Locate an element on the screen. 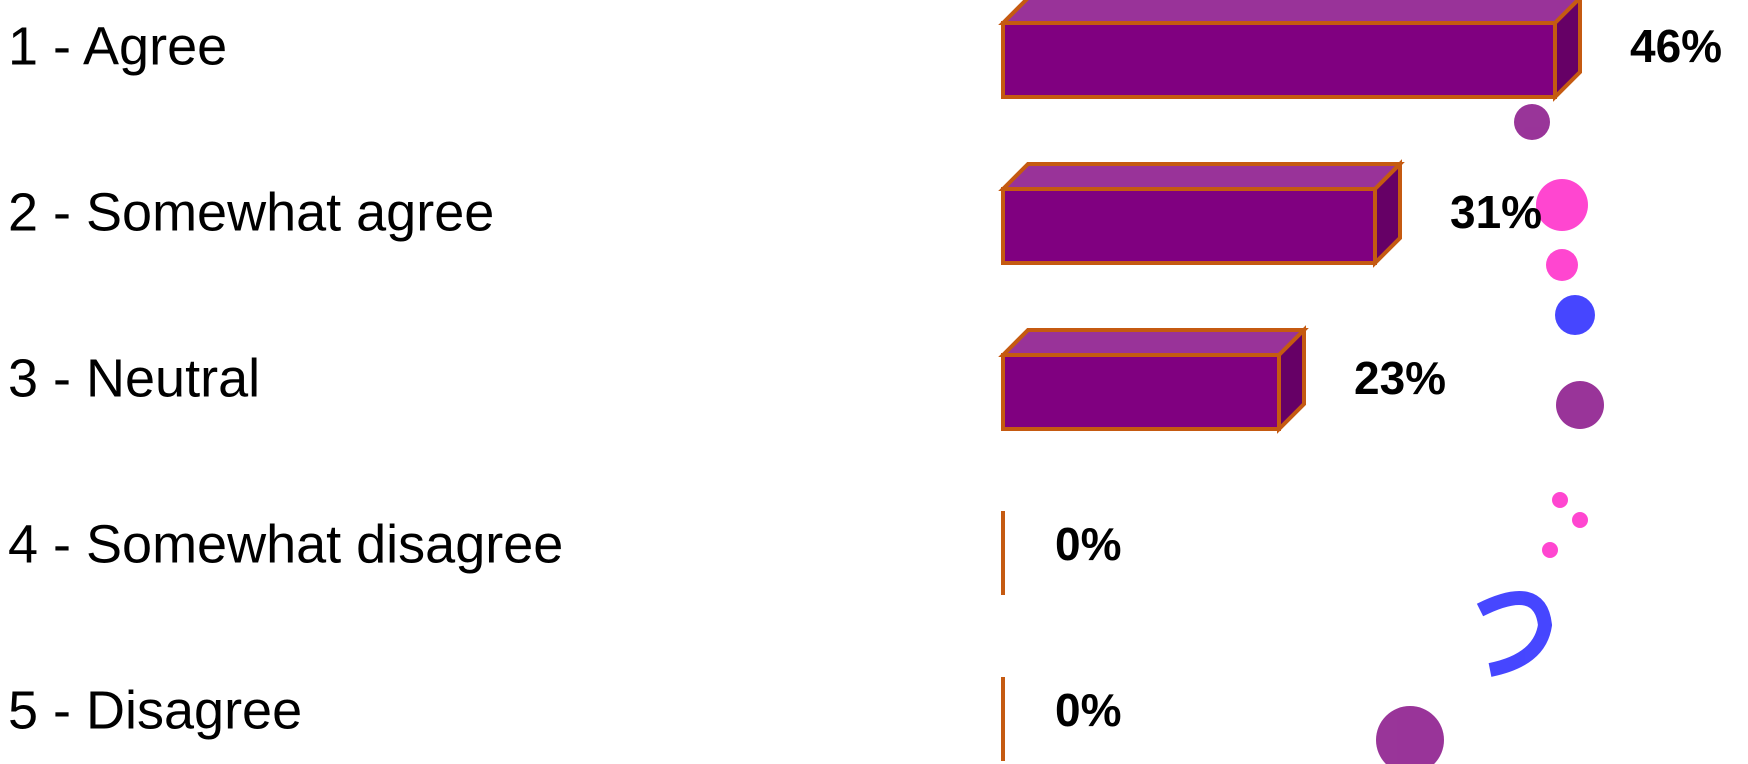 Image resolution: width=1748 pixels, height=764 pixels. value-label: 31% is located at coordinates (1496, 212).